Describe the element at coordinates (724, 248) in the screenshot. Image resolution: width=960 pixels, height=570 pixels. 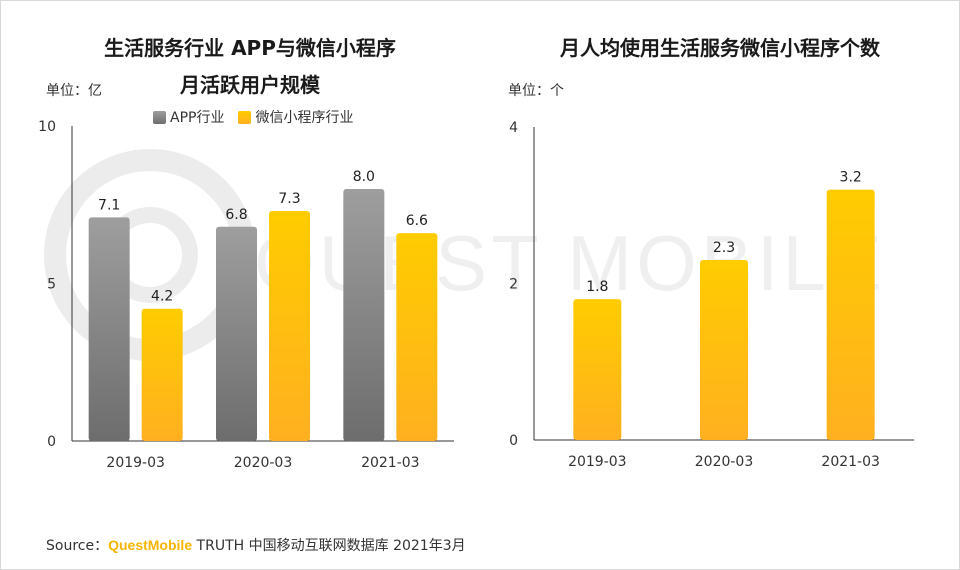
I see `bar-value-label: 2.3` at that location.